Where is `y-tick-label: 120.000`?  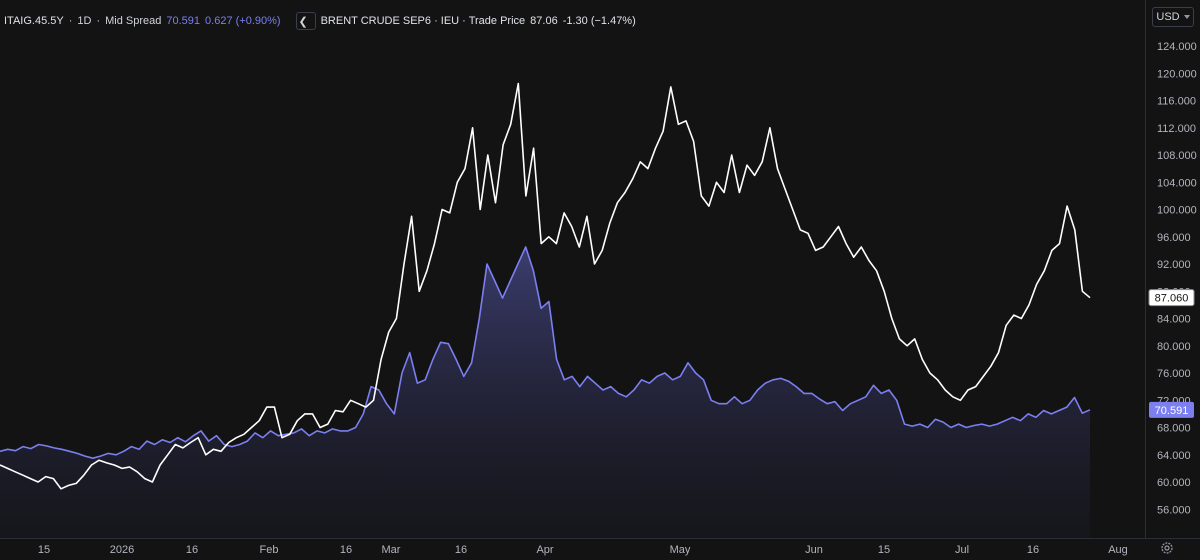
y-tick-label: 120.000 is located at coordinates (1177, 74).